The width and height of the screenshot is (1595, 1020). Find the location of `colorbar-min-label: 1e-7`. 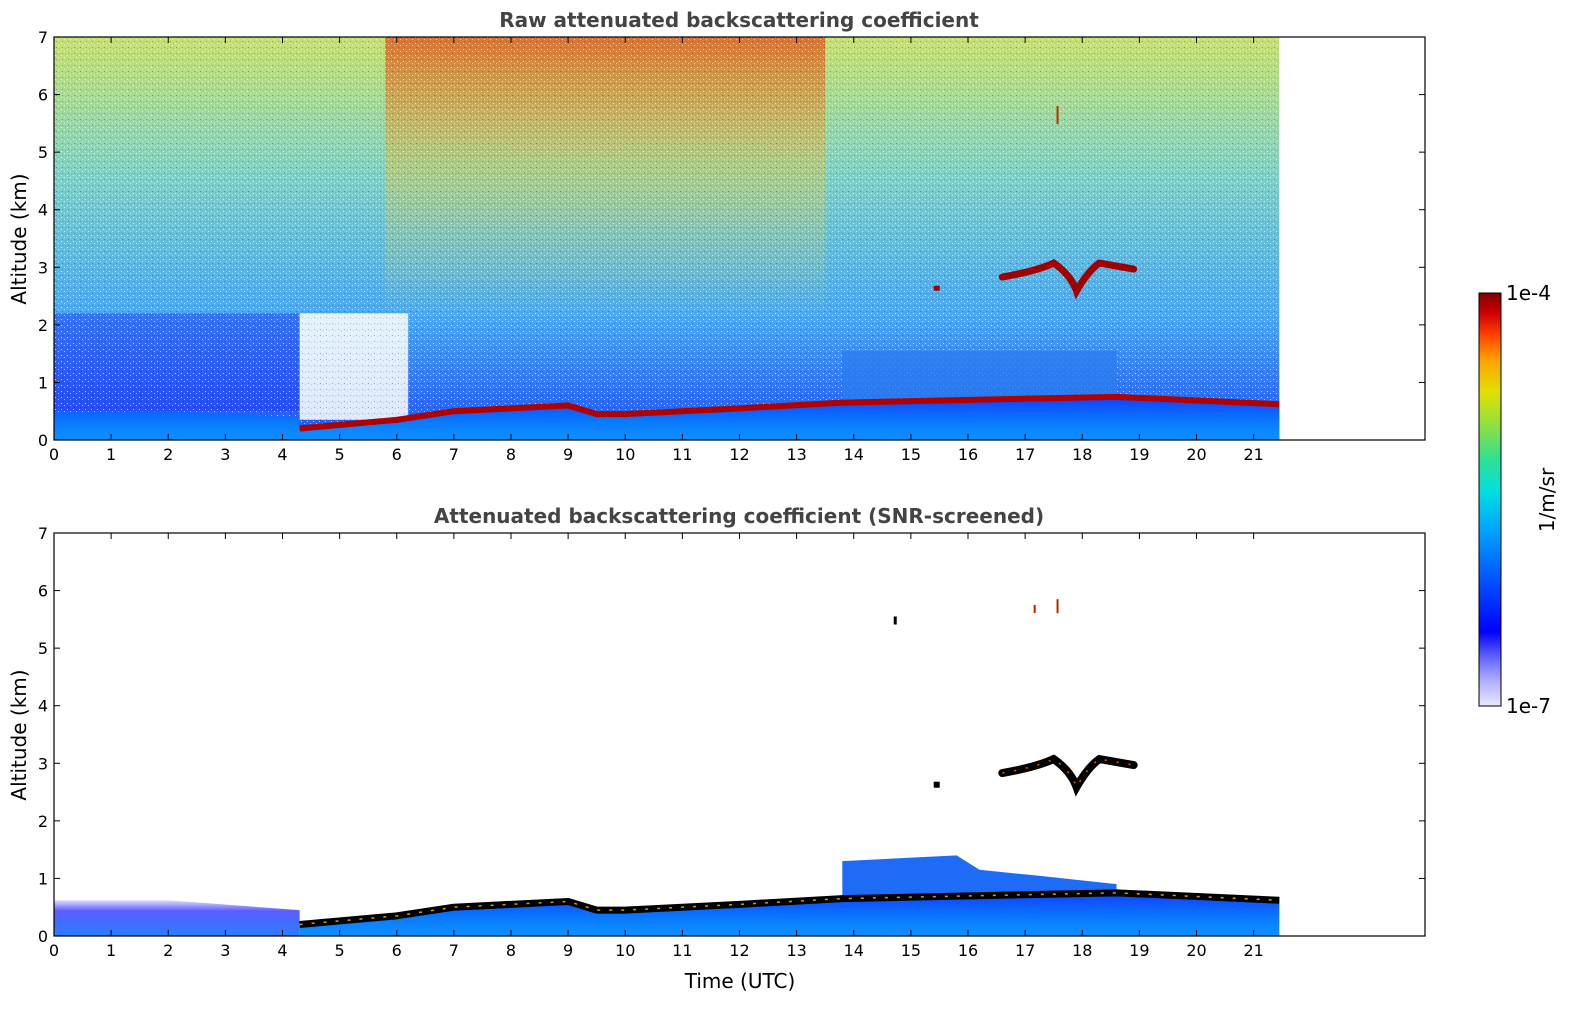

colorbar-min-label: 1e-7 is located at coordinates (1528, 706).